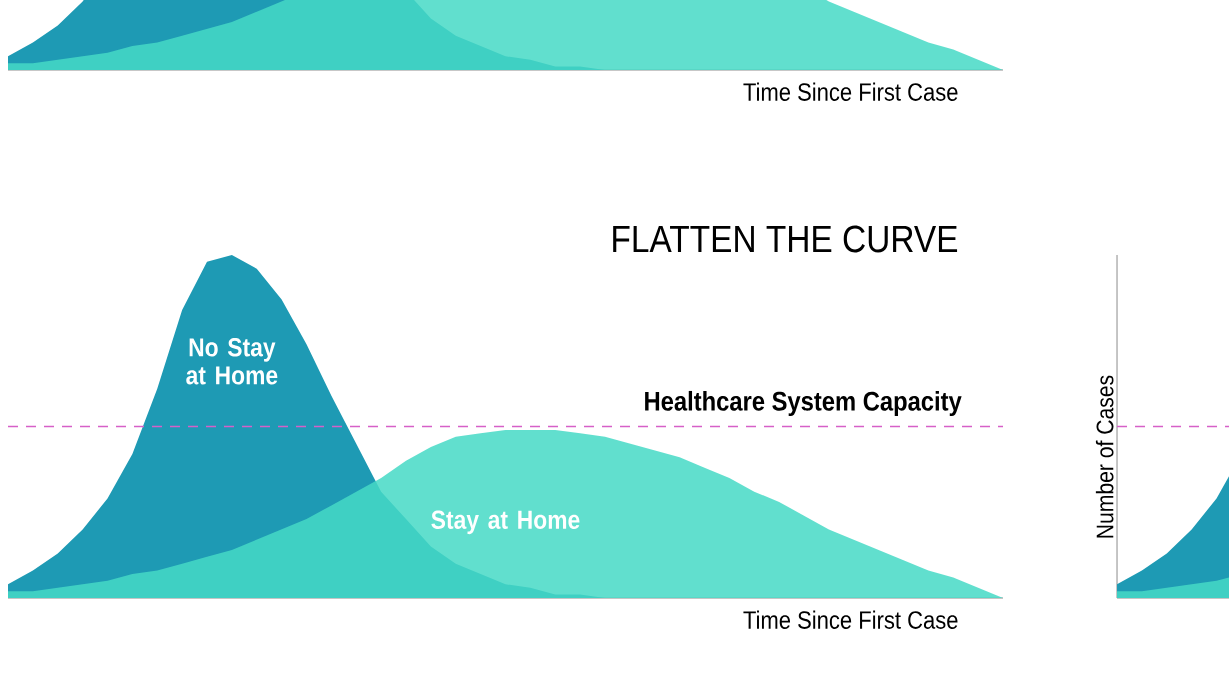 The width and height of the screenshot is (1229, 697). What do you see at coordinates (232, 361) in the screenshot?
I see `series-label: No Stay at Home` at bounding box center [232, 361].